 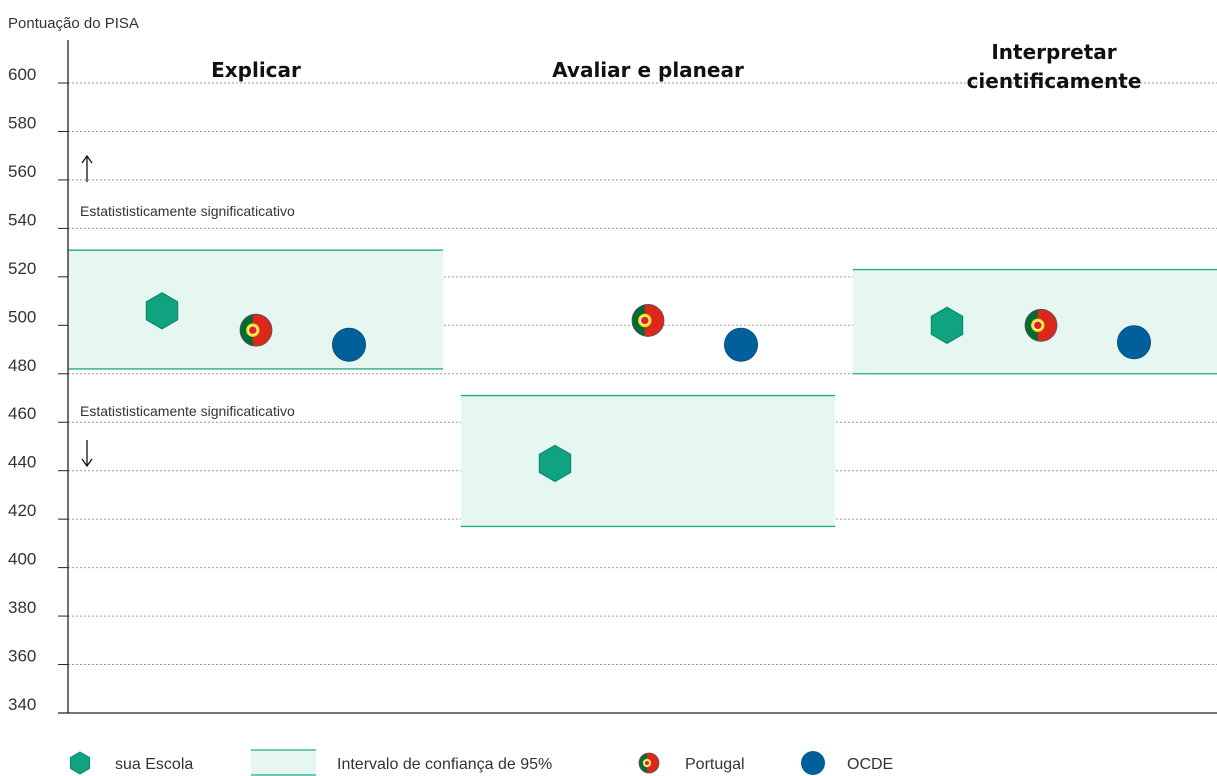 I want to click on up-arrowhead-icon, so click(x=87, y=159).